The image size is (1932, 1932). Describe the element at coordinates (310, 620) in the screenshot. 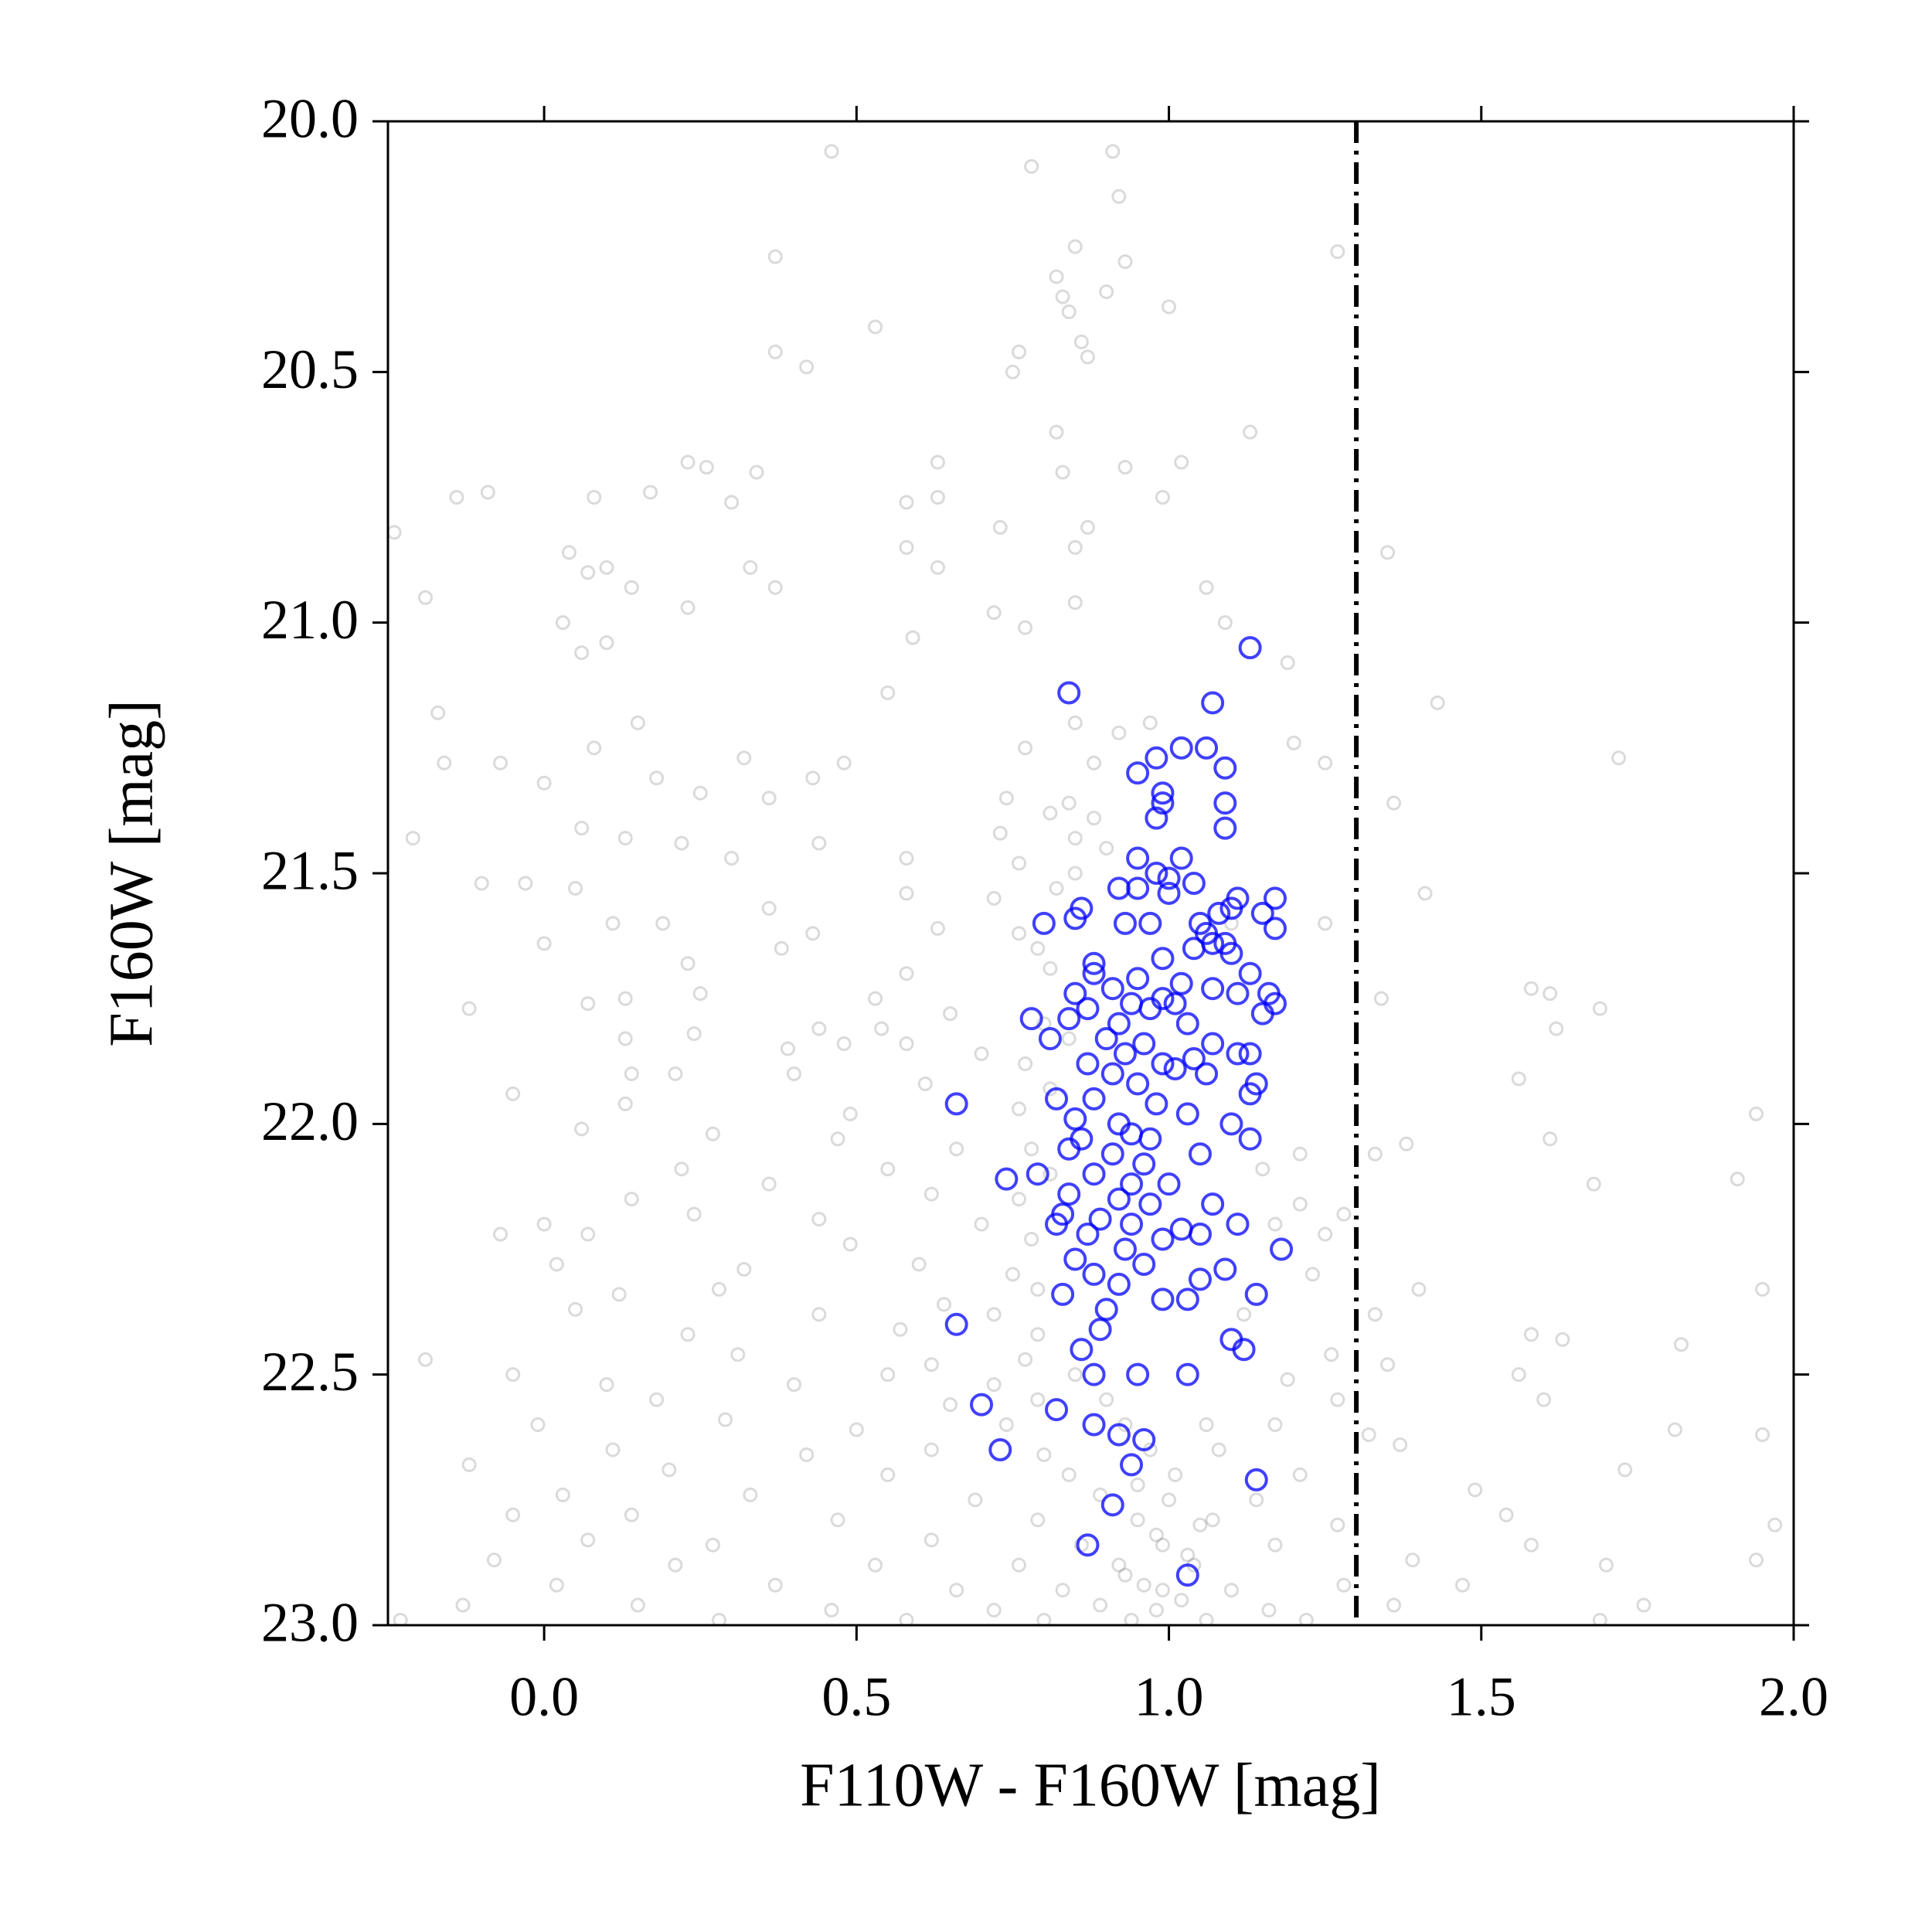

I see `y-tick-label: 21.0` at that location.